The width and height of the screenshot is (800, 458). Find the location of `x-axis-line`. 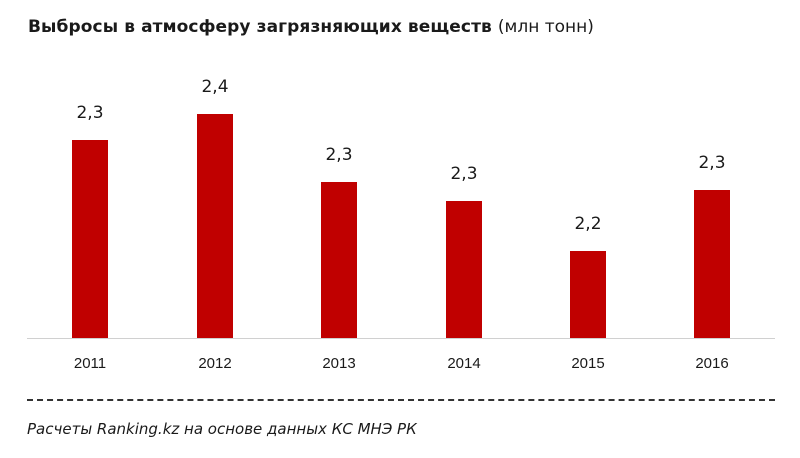

x-axis-line is located at coordinates (401, 338).